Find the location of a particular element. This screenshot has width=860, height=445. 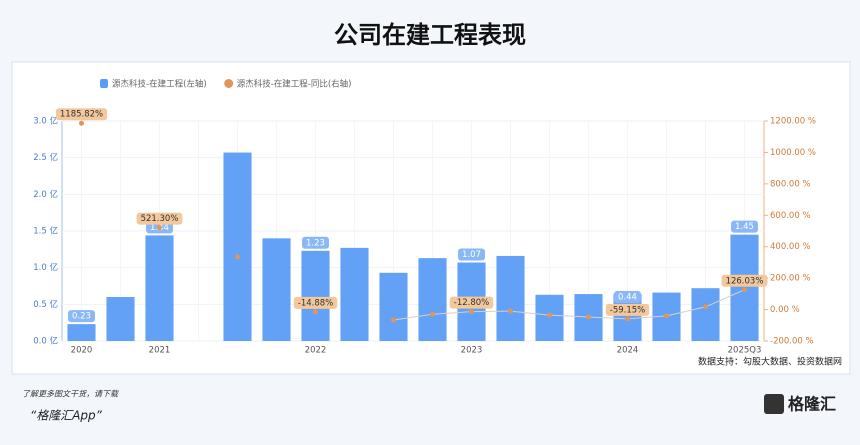

value-label: 1.07 is located at coordinates (471, 255).